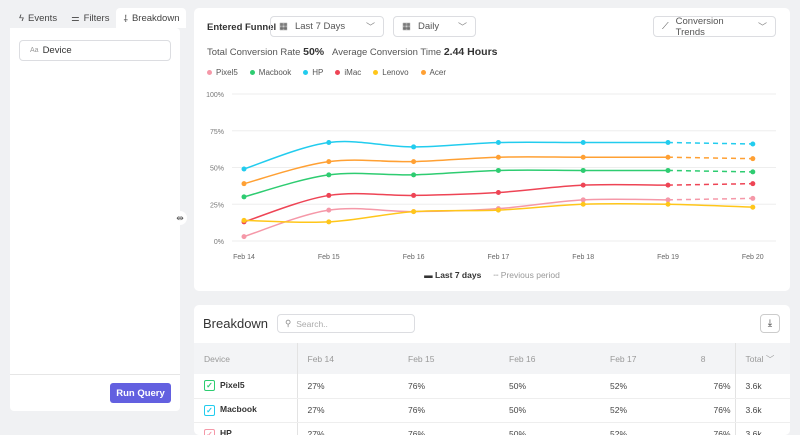 The width and height of the screenshot is (800, 435). What do you see at coordinates (38, 18) in the screenshot?
I see `tab-events: ϟ Events` at bounding box center [38, 18].